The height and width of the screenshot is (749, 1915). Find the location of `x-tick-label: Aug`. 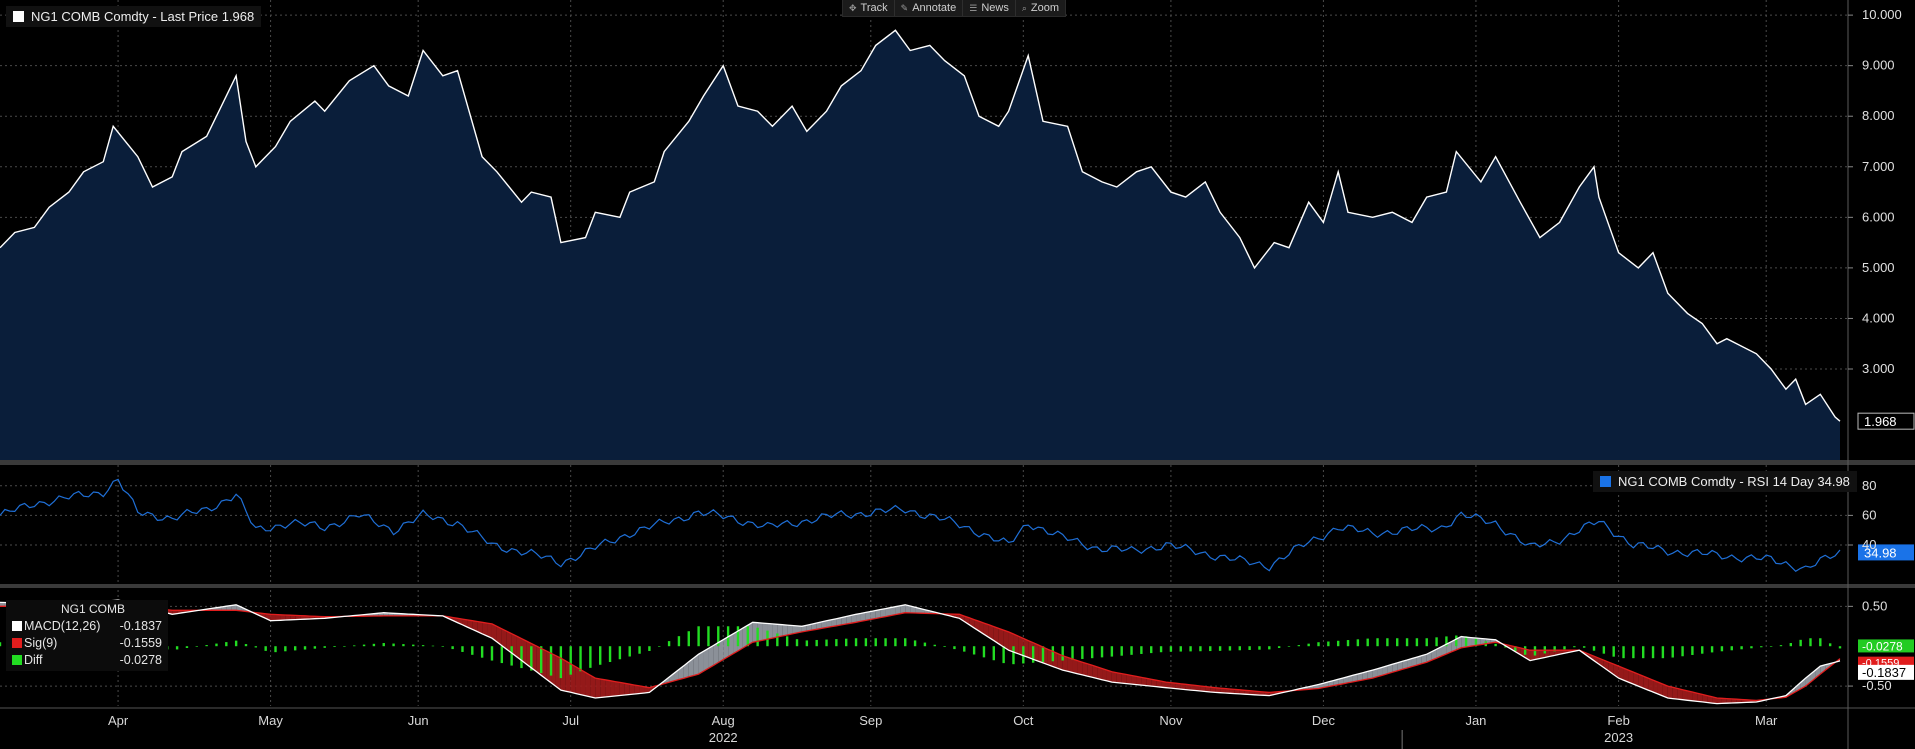

x-tick-label: Aug is located at coordinates (723, 720).